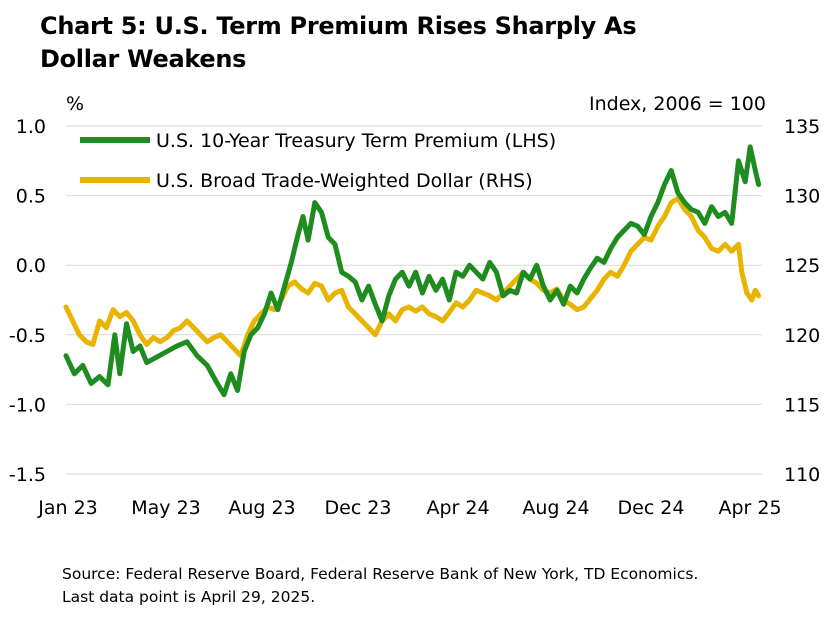  What do you see at coordinates (802, 266) in the screenshot?
I see `right-tick-label: 125` at bounding box center [802, 266].